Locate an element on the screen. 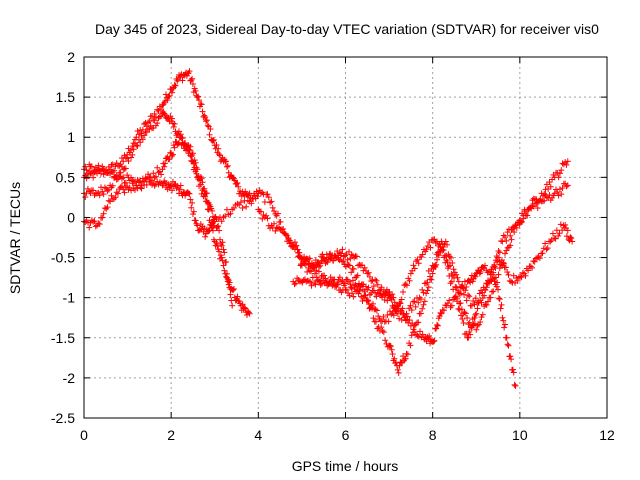 This screenshot has width=640, height=480. y-tick-label: 0.5 is located at coordinates (66, 177).